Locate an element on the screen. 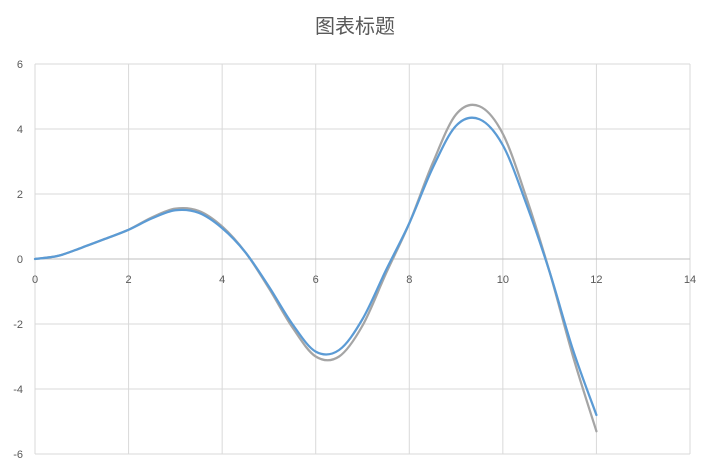  x-tick-label: 10 is located at coordinates (503, 280).